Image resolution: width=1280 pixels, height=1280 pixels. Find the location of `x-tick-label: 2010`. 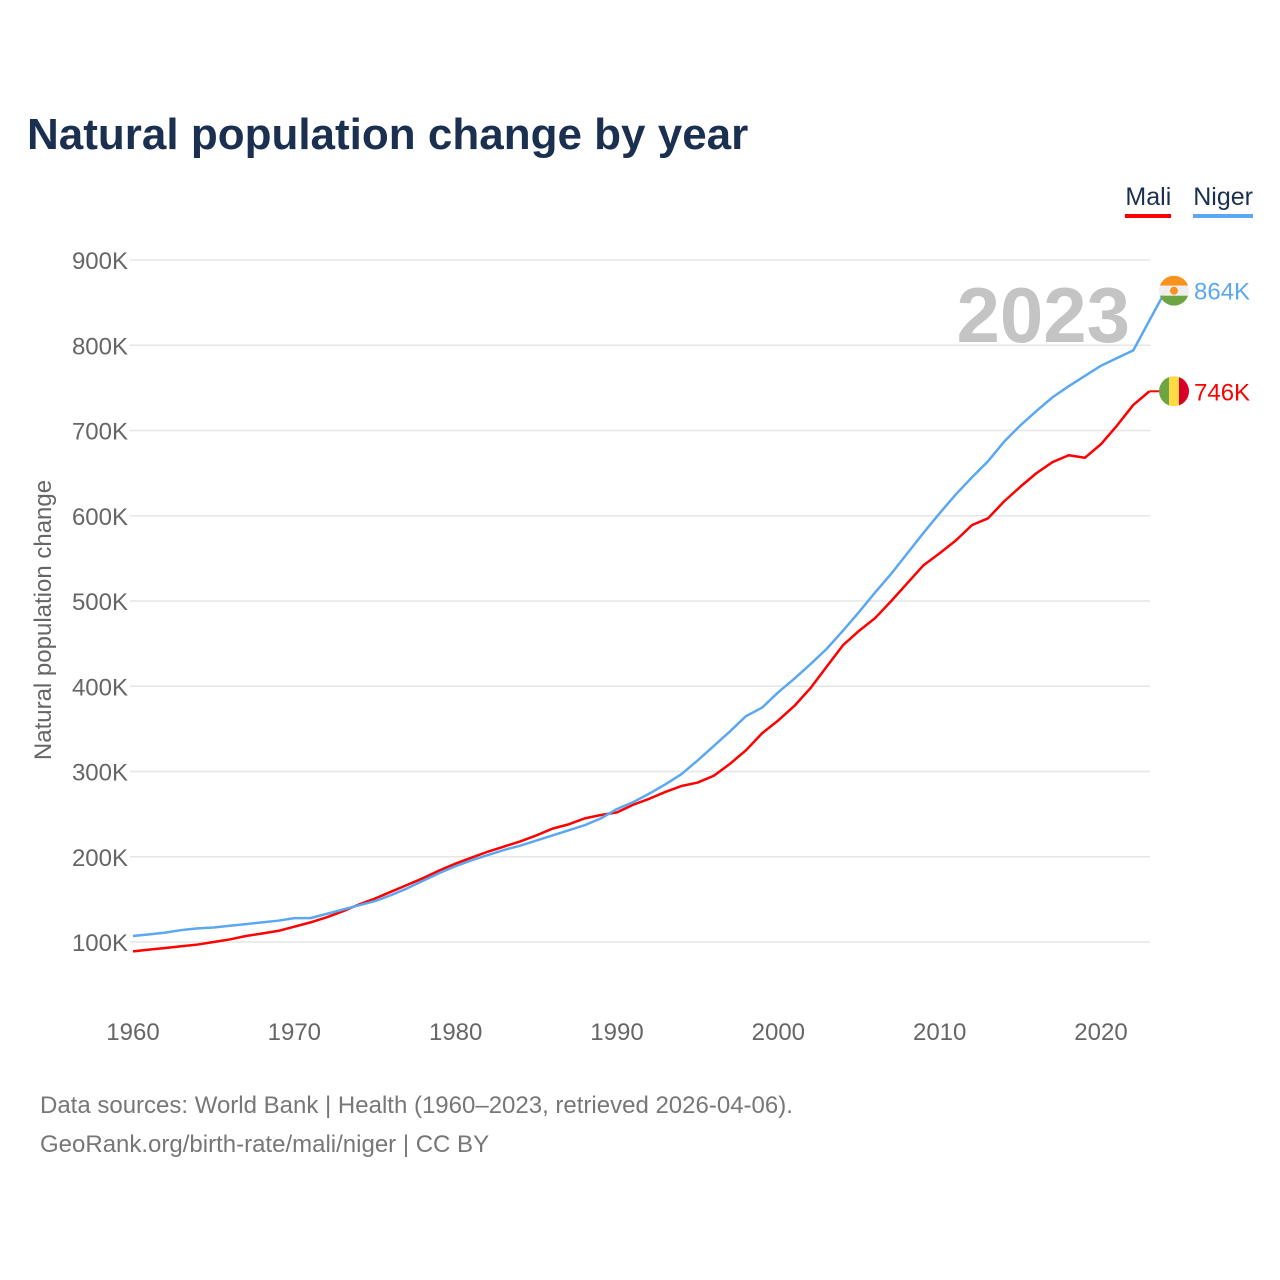

x-tick-label: 2010 is located at coordinates (939, 1032).